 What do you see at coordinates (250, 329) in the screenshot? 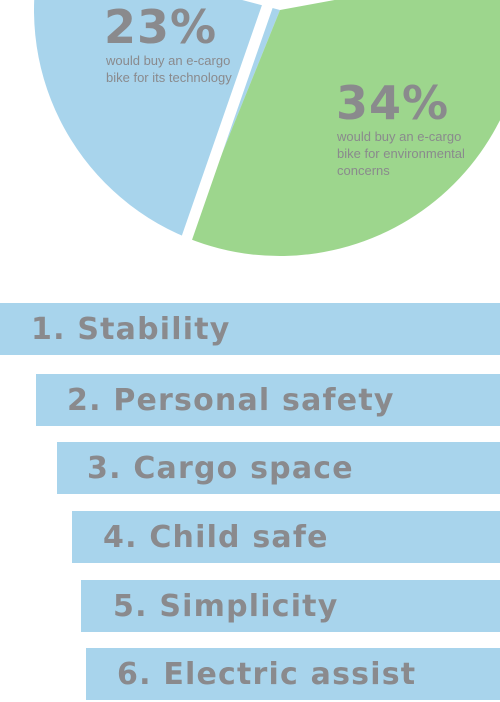
I see `ranking-bar-1: 1. Stability` at bounding box center [250, 329].